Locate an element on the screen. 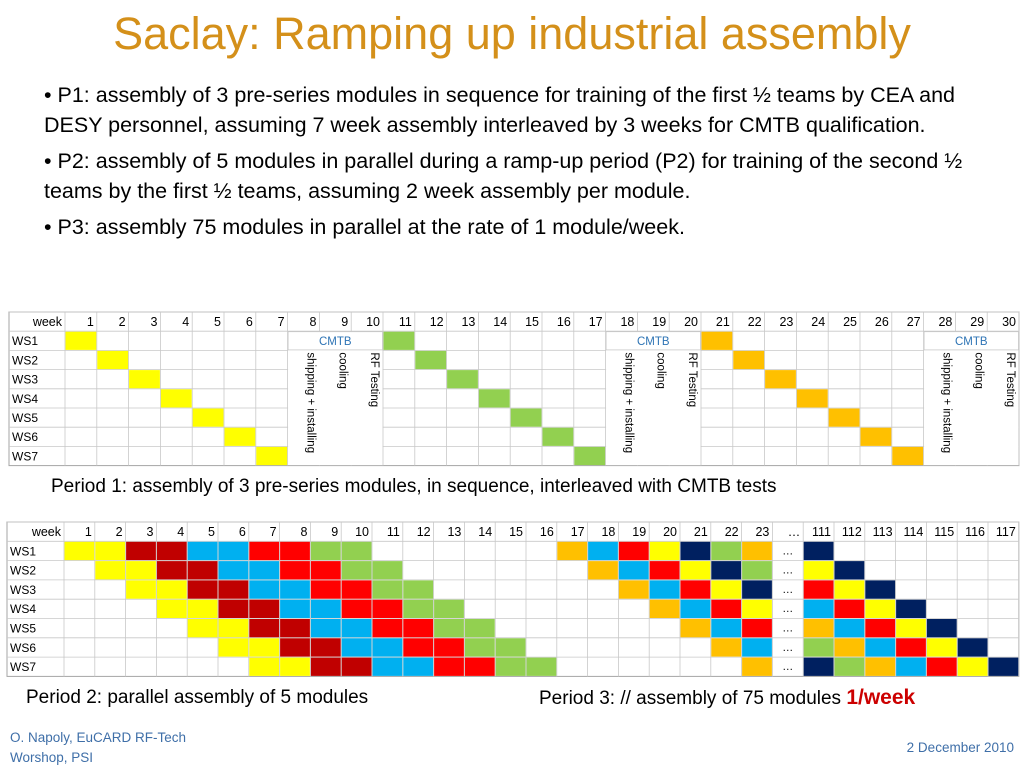  table2-row-label: WS2 is located at coordinates (23, 571).